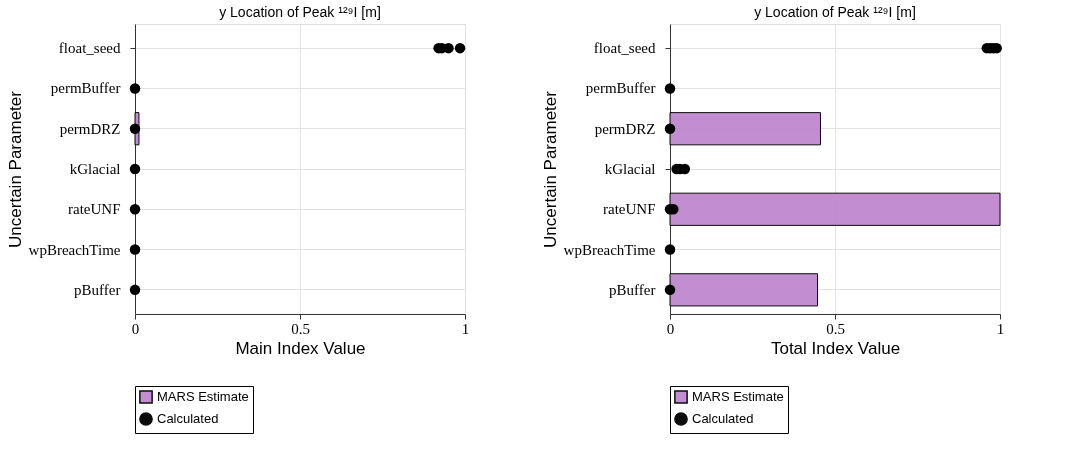 The width and height of the screenshot is (1084, 472). Describe the element at coordinates (835, 348) in the screenshot. I see `x-axis-title: Total Index Value` at that location.